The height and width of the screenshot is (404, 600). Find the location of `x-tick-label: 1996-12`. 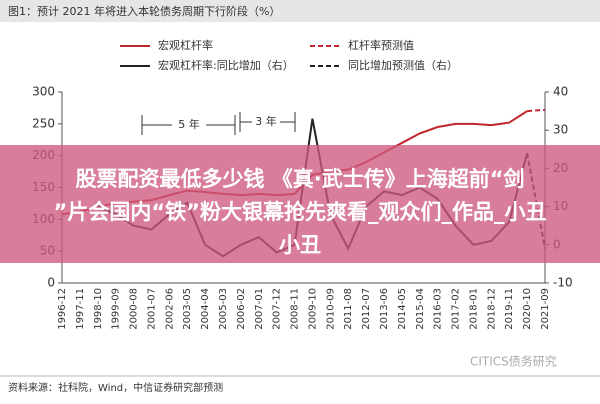

x-tick-label: 1996-12 is located at coordinates (62, 309).